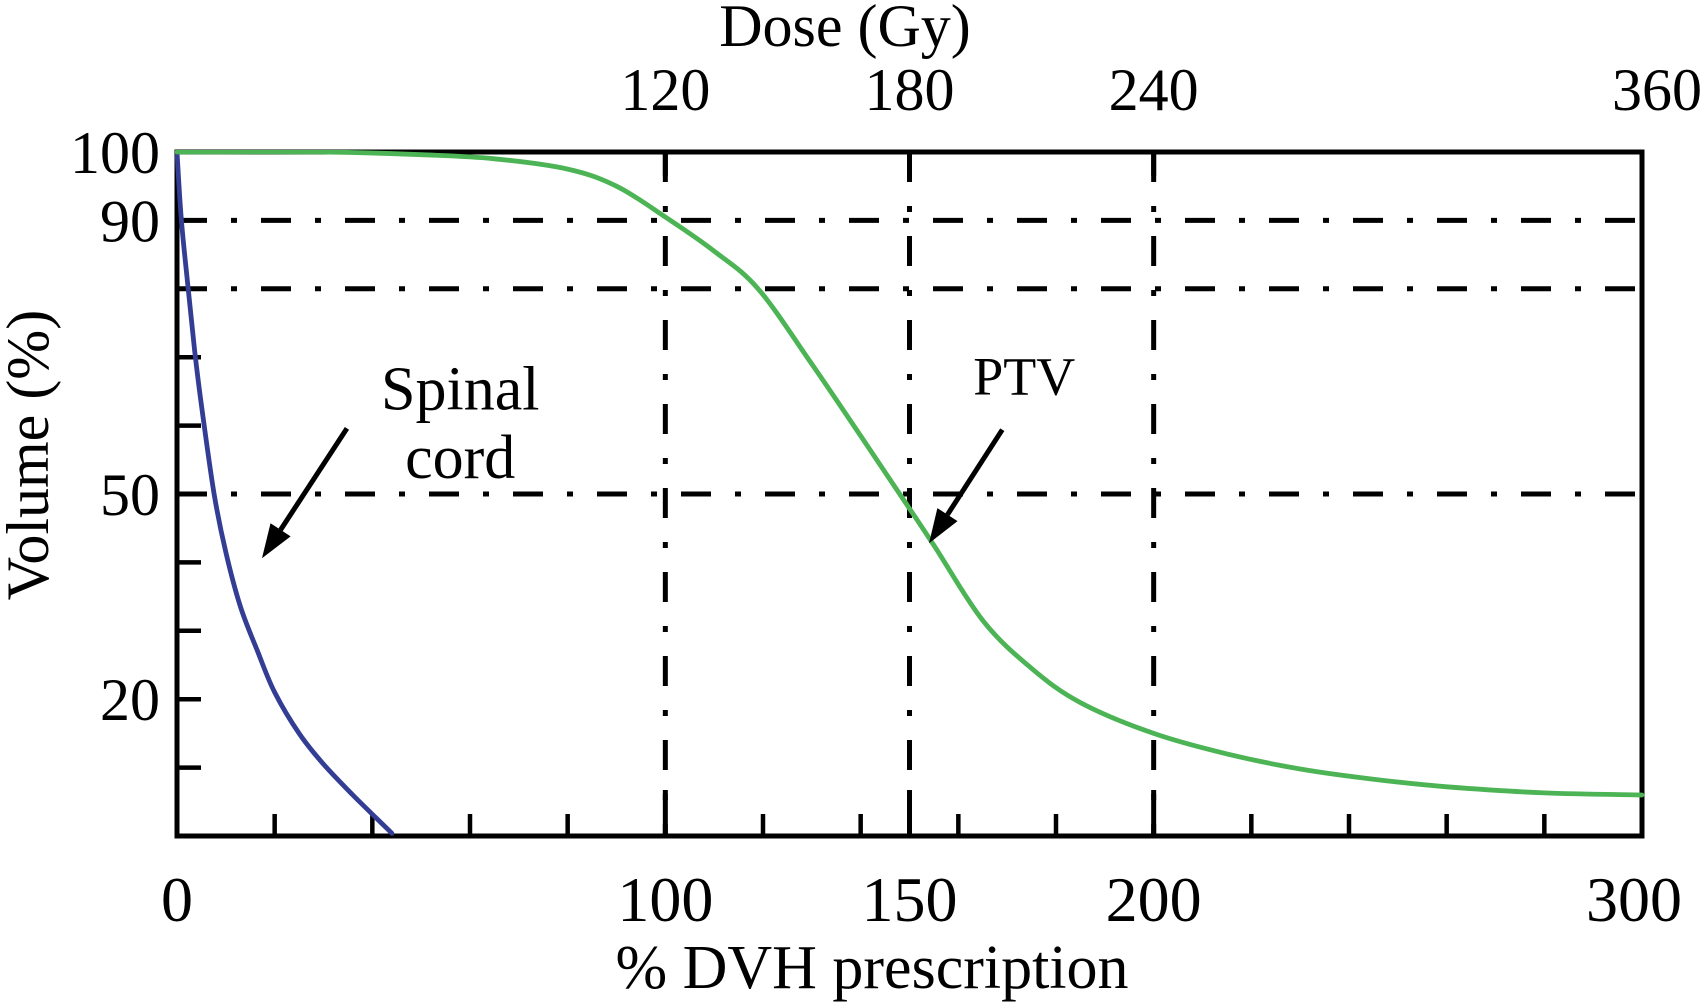 The width and height of the screenshot is (1704, 1002). Describe the element at coordinates (276, 541) in the screenshot. I see `spinal-cord-arrow-head` at that location.